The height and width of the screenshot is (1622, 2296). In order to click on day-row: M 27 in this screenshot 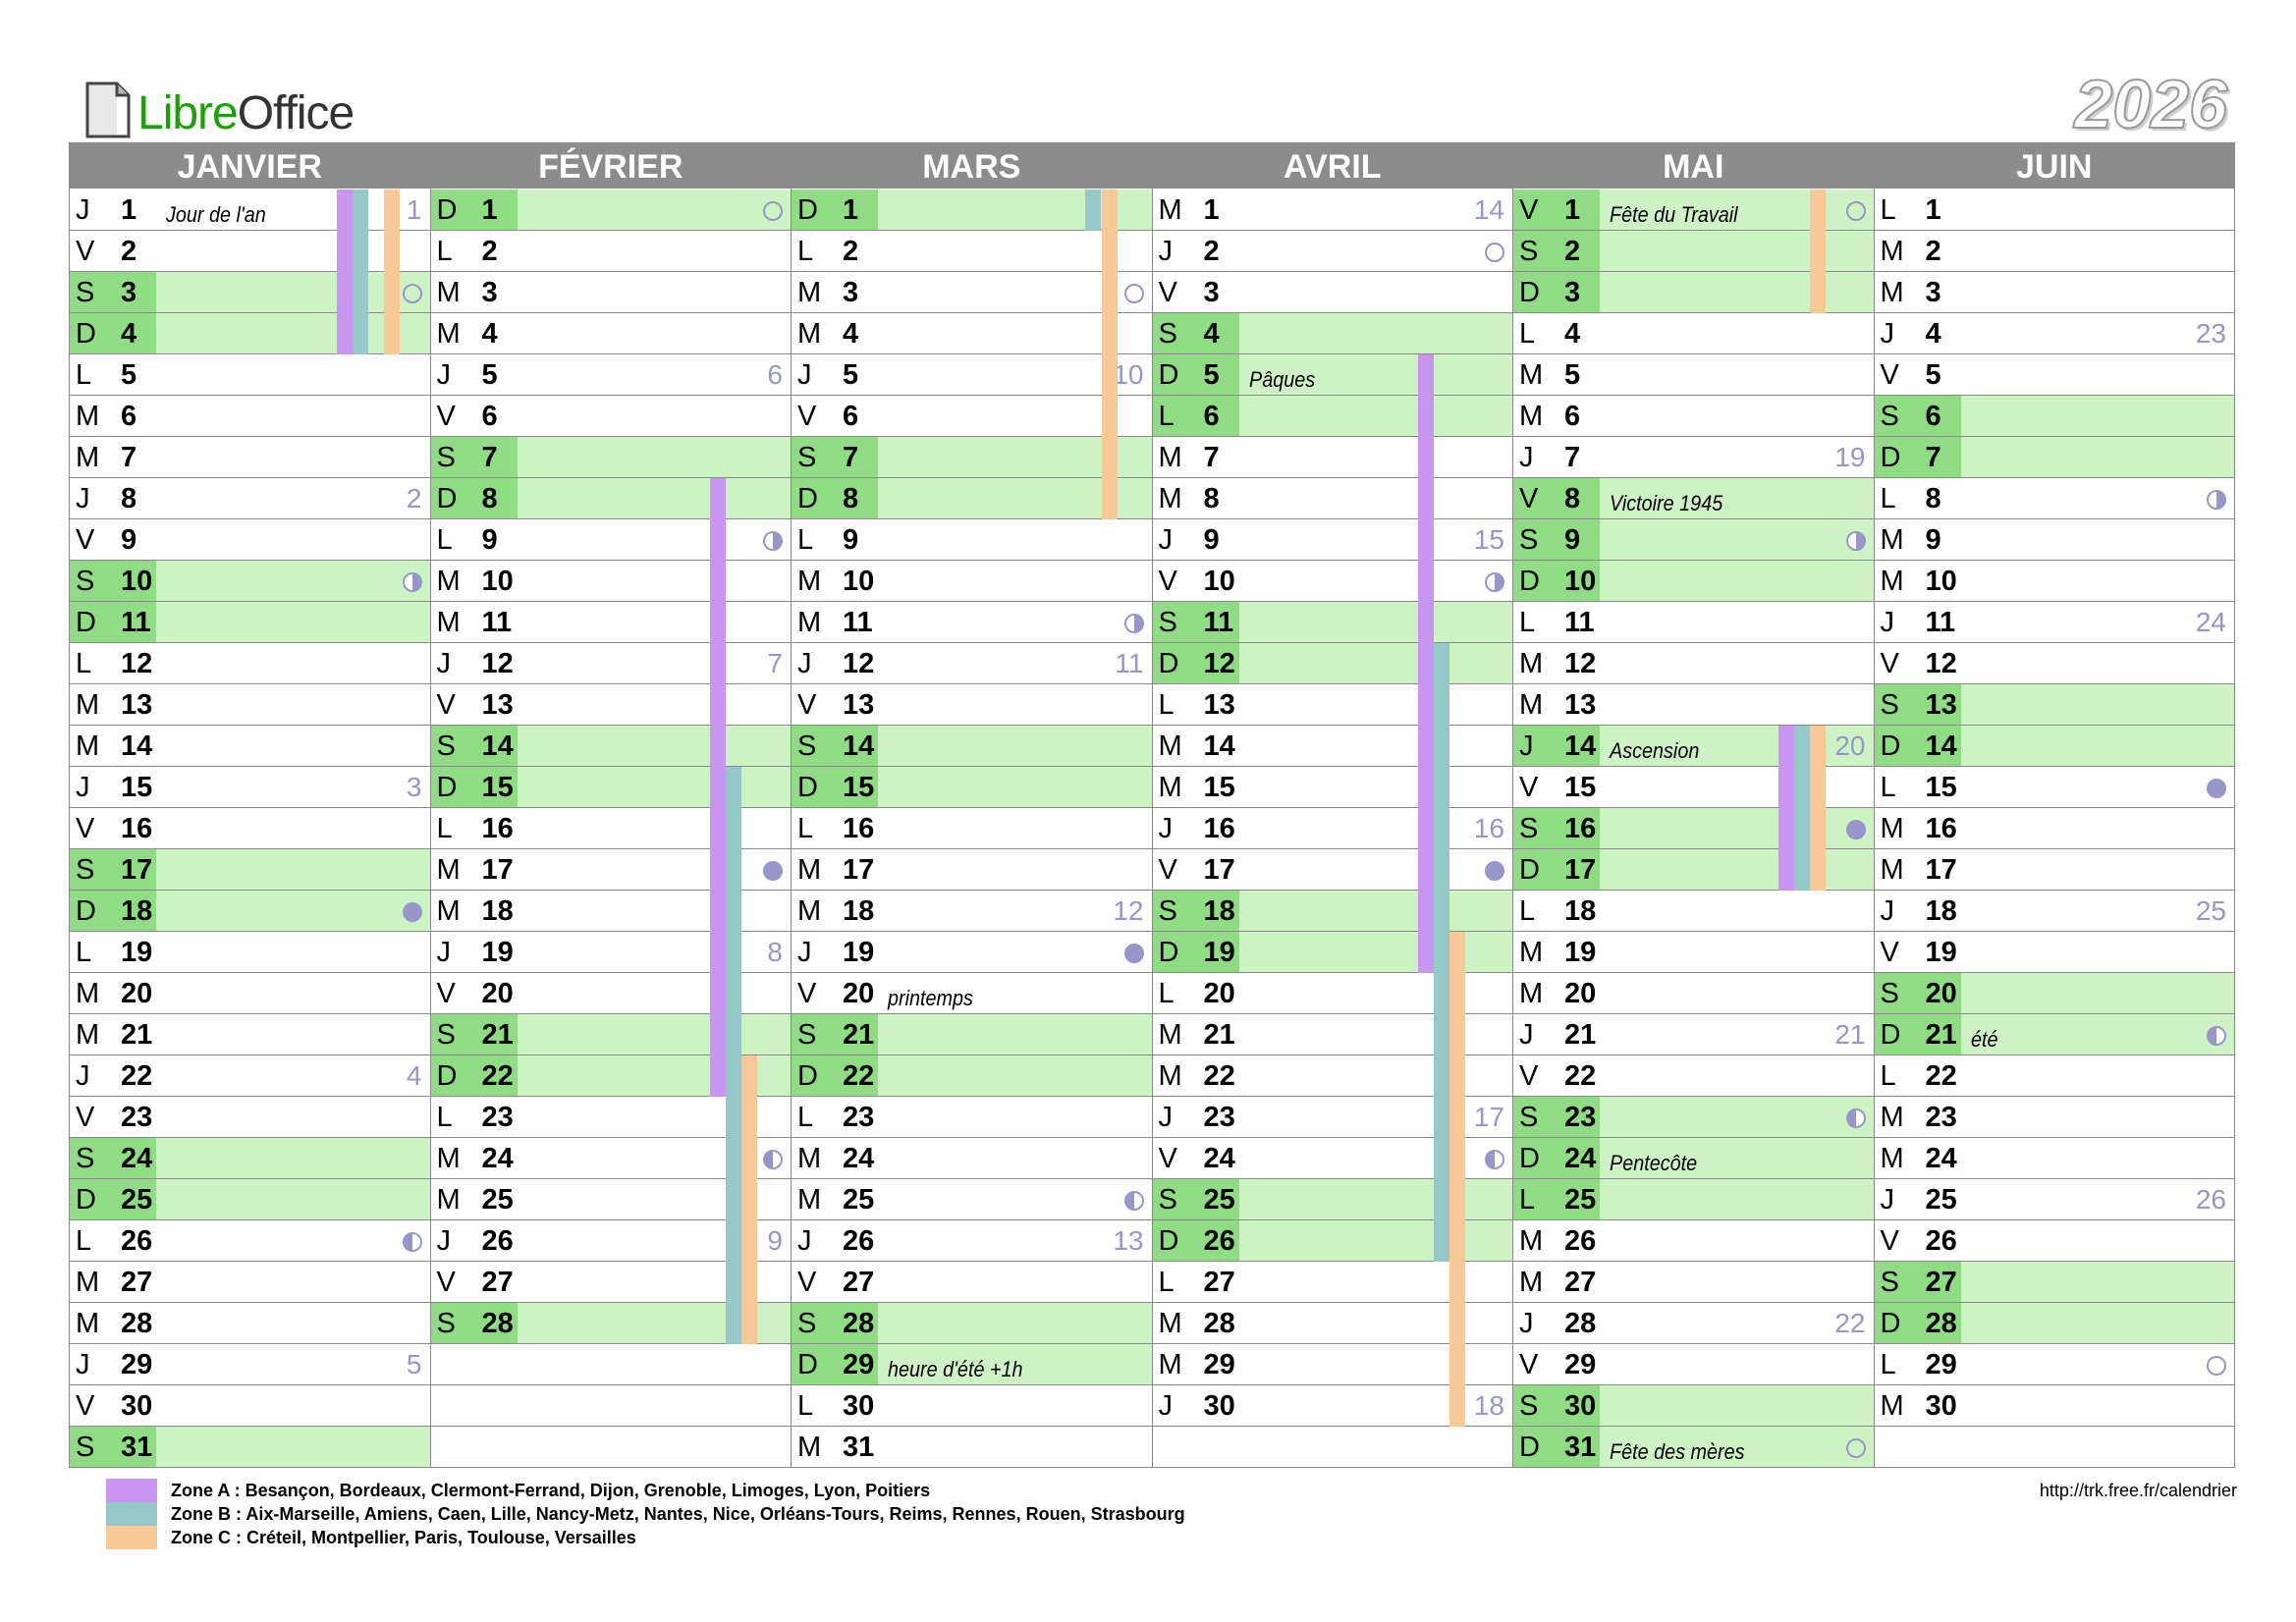, I will do `click(250, 1282)`.